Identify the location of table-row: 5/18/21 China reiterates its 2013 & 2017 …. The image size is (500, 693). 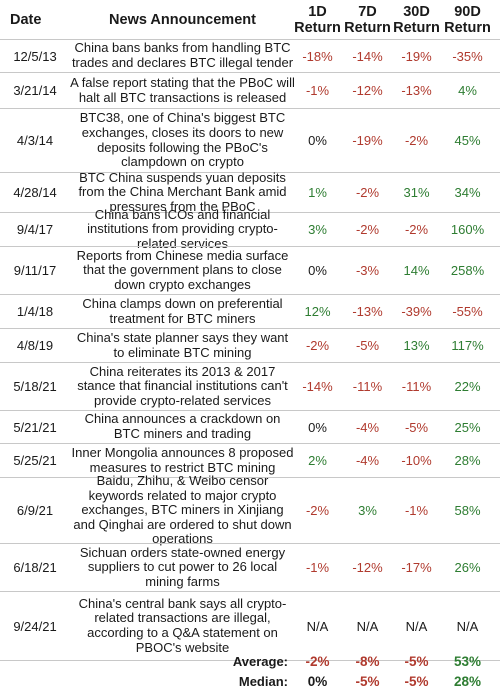
(250, 386).